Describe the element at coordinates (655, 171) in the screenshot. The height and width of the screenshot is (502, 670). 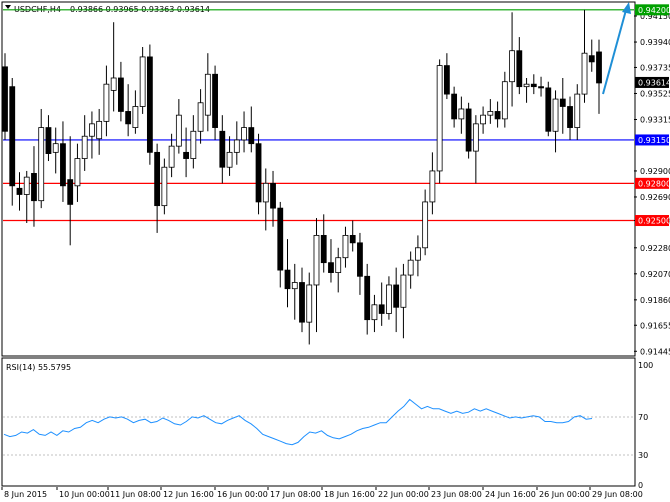
I see `price-tick-label: 0.92900` at that location.